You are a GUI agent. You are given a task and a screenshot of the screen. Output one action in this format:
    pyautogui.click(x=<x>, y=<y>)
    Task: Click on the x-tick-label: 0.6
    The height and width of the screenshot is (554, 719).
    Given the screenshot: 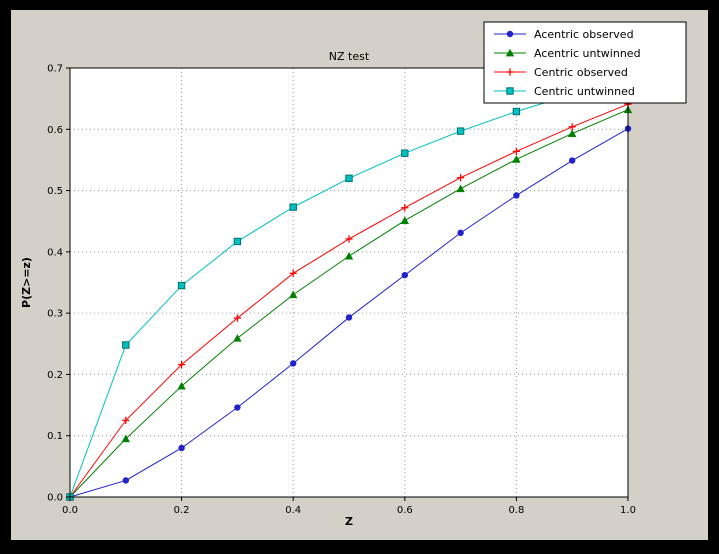 What is the action you would take?
    pyautogui.click(x=405, y=510)
    